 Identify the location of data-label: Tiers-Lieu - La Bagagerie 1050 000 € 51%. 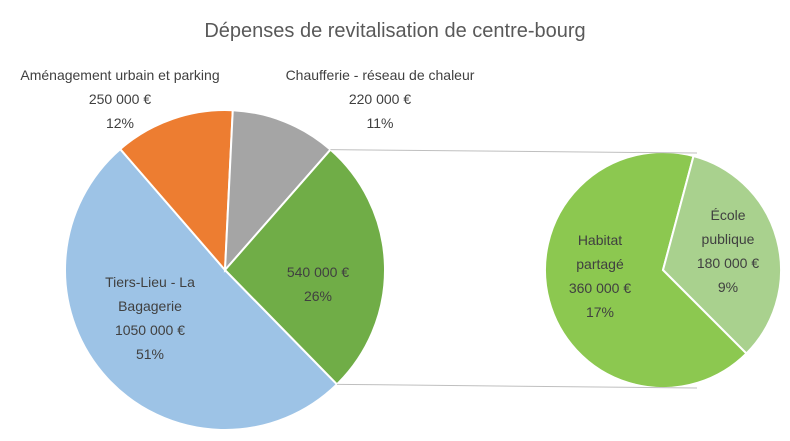
(150, 318).